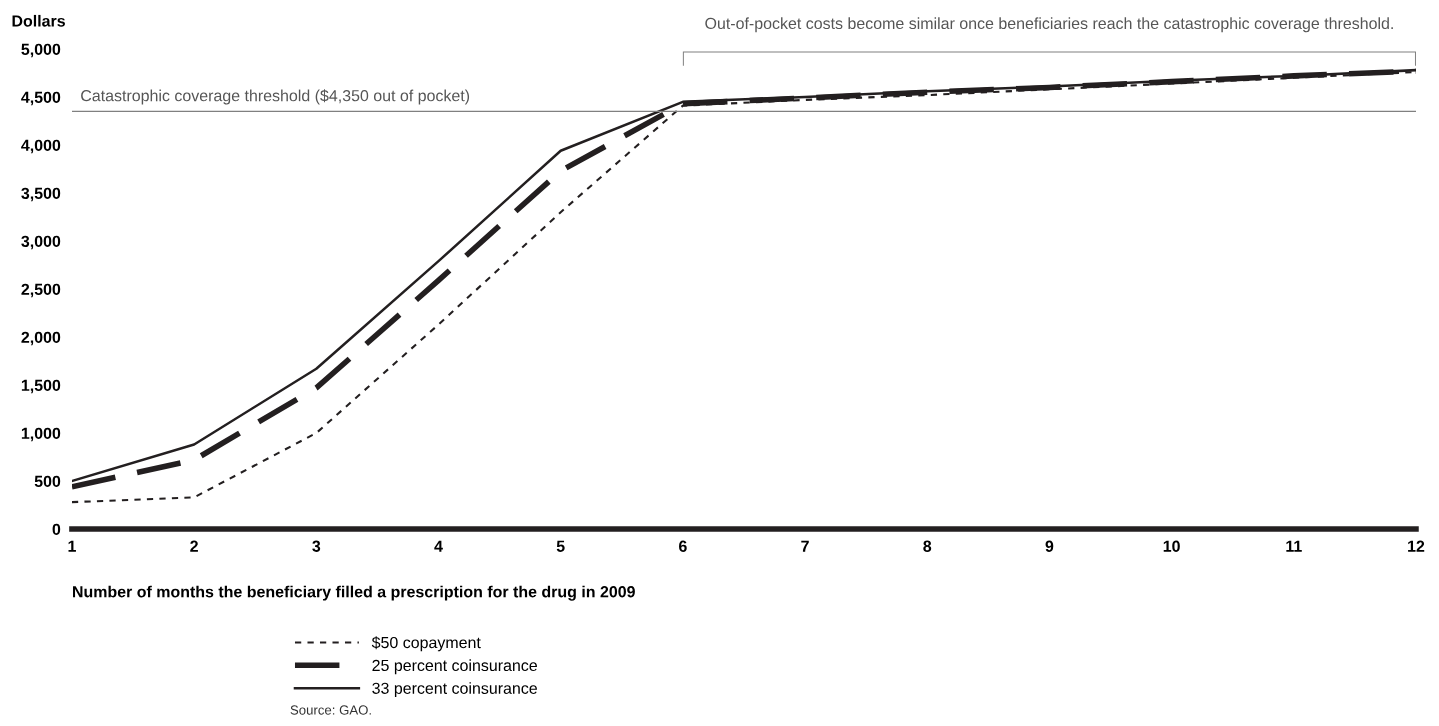  Describe the element at coordinates (41, 50) in the screenshot. I see `y-tick-label: 5,000` at that location.